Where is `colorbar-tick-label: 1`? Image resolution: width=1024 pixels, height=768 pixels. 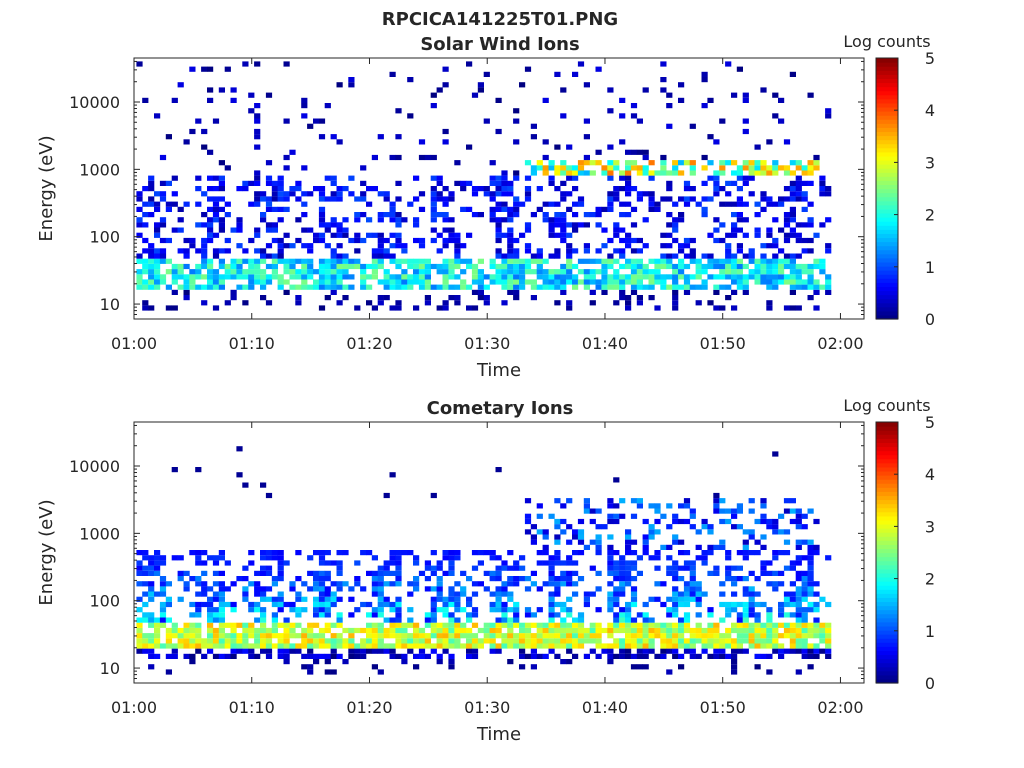
colorbar-tick-label: 1 is located at coordinates (930, 267).